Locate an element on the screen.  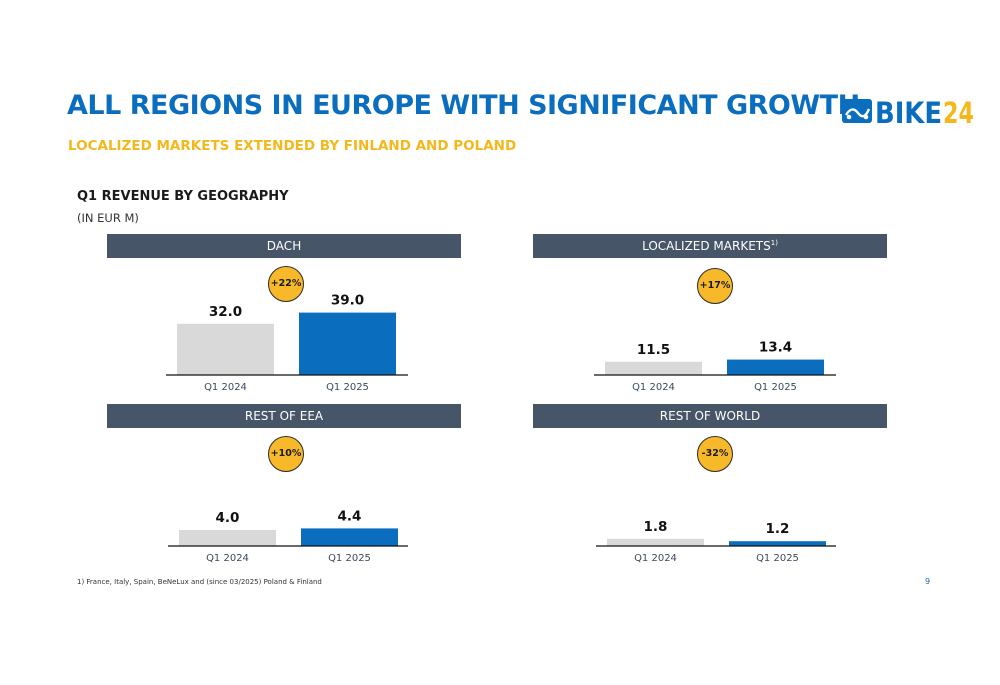
panel-header-dach: DACH is located at coordinates (284, 246).